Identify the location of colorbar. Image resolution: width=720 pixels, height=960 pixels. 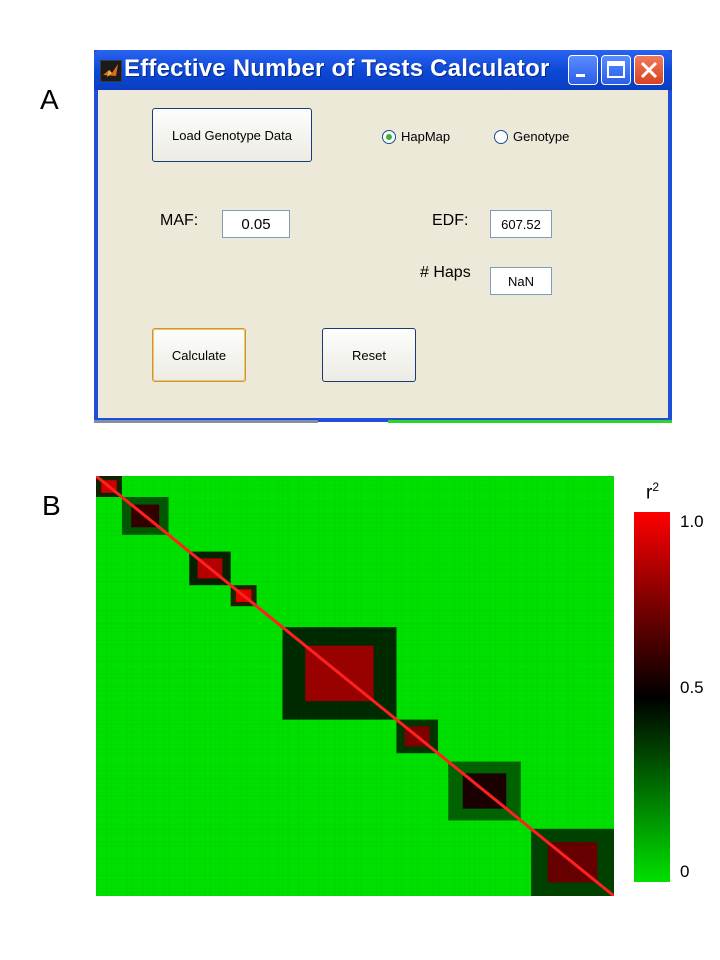
(652, 697).